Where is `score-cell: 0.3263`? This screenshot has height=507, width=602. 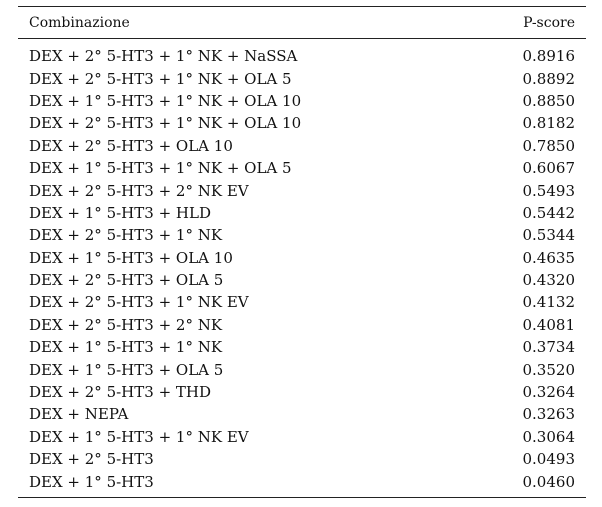 score-cell: 0.3263 is located at coordinates (549, 414).